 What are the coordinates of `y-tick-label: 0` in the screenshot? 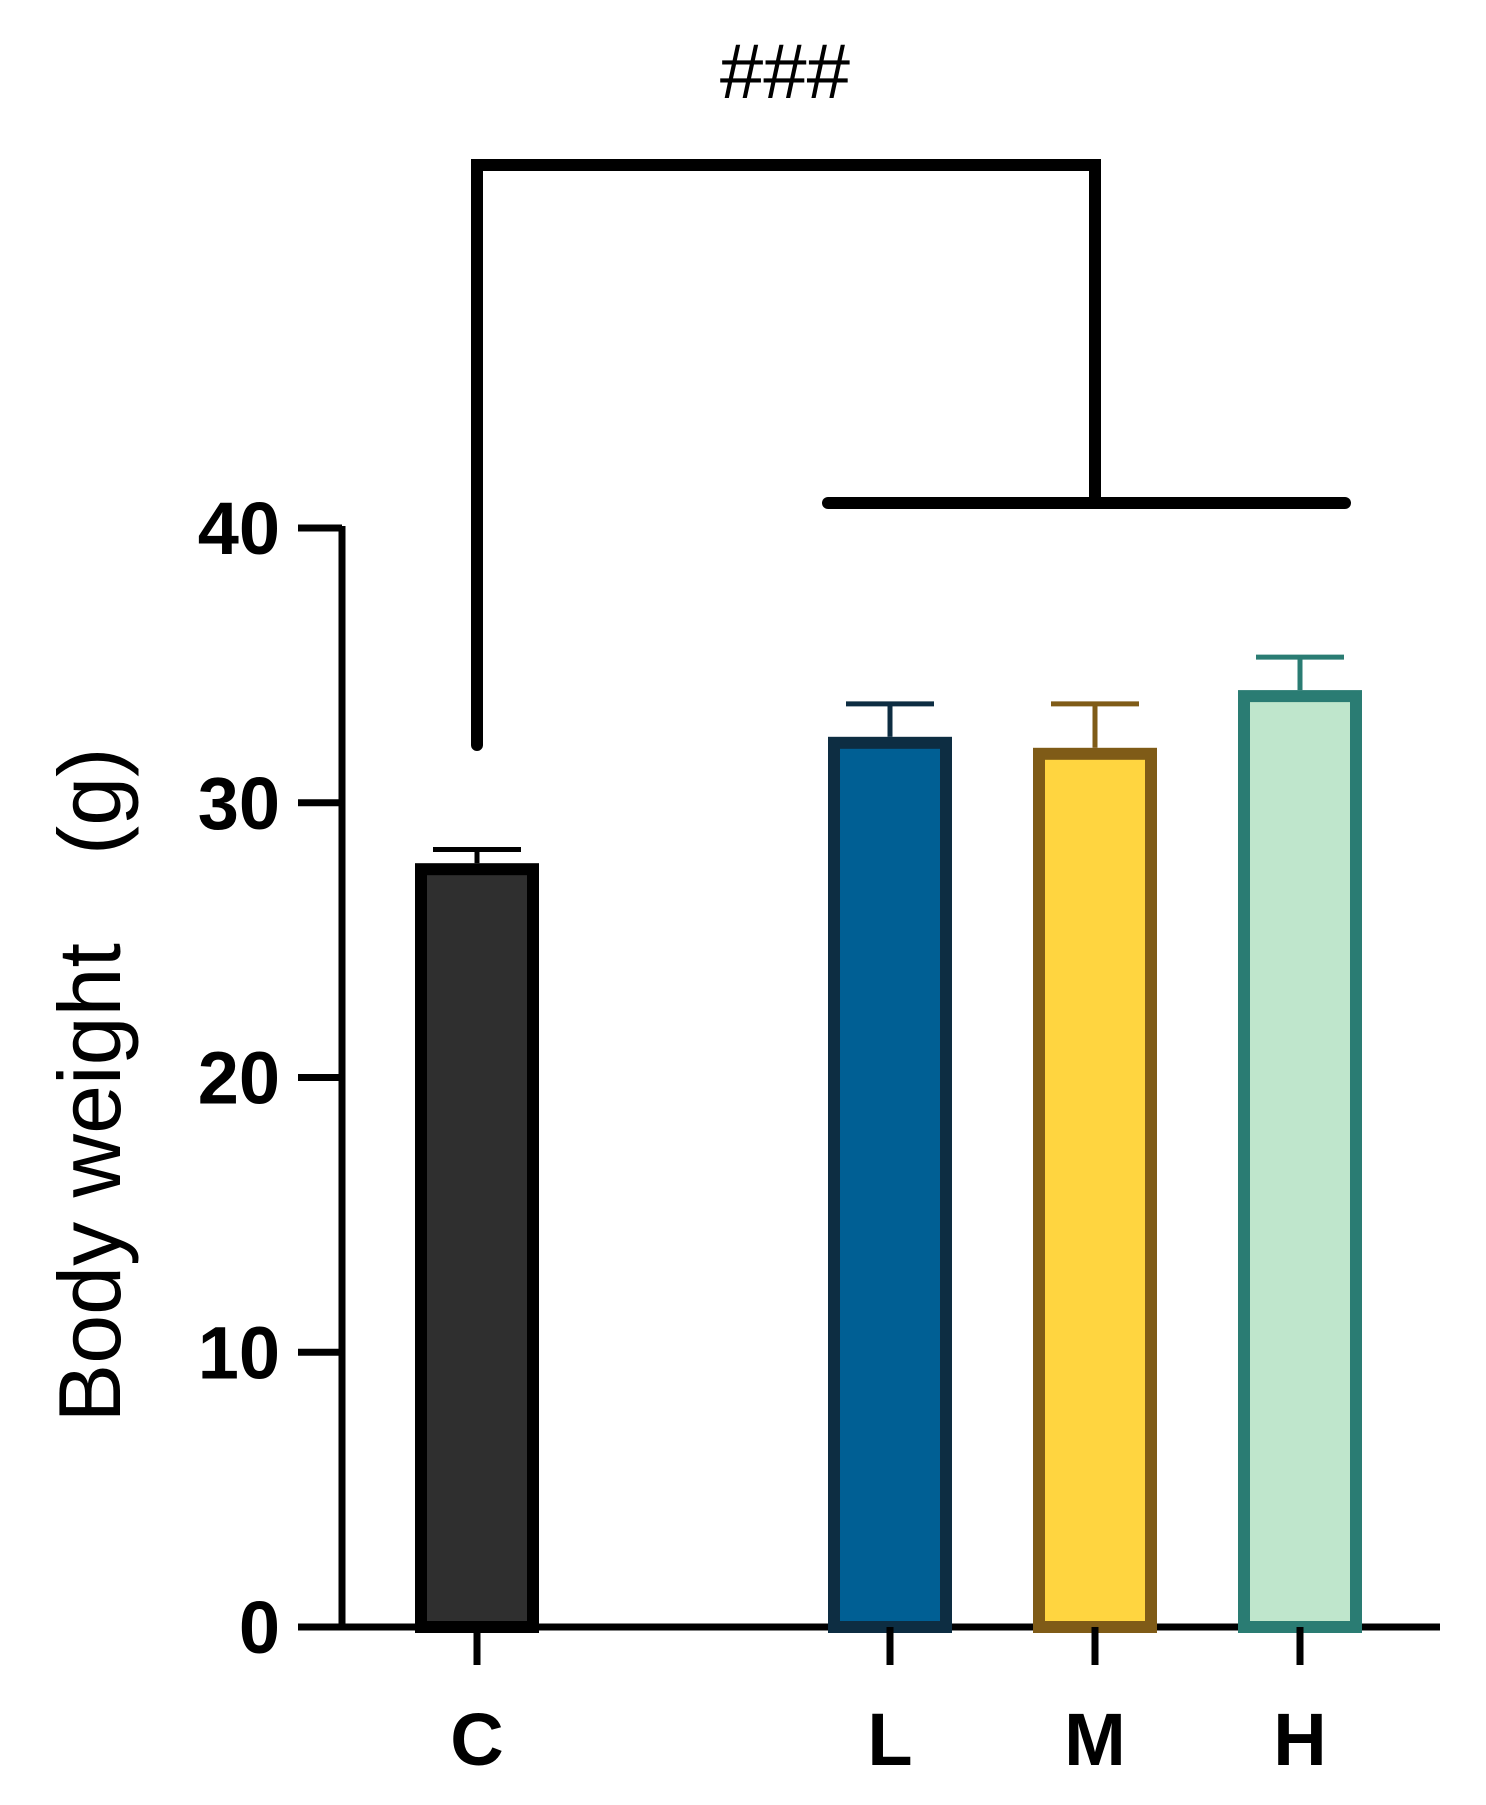 It's located at (259, 1627).